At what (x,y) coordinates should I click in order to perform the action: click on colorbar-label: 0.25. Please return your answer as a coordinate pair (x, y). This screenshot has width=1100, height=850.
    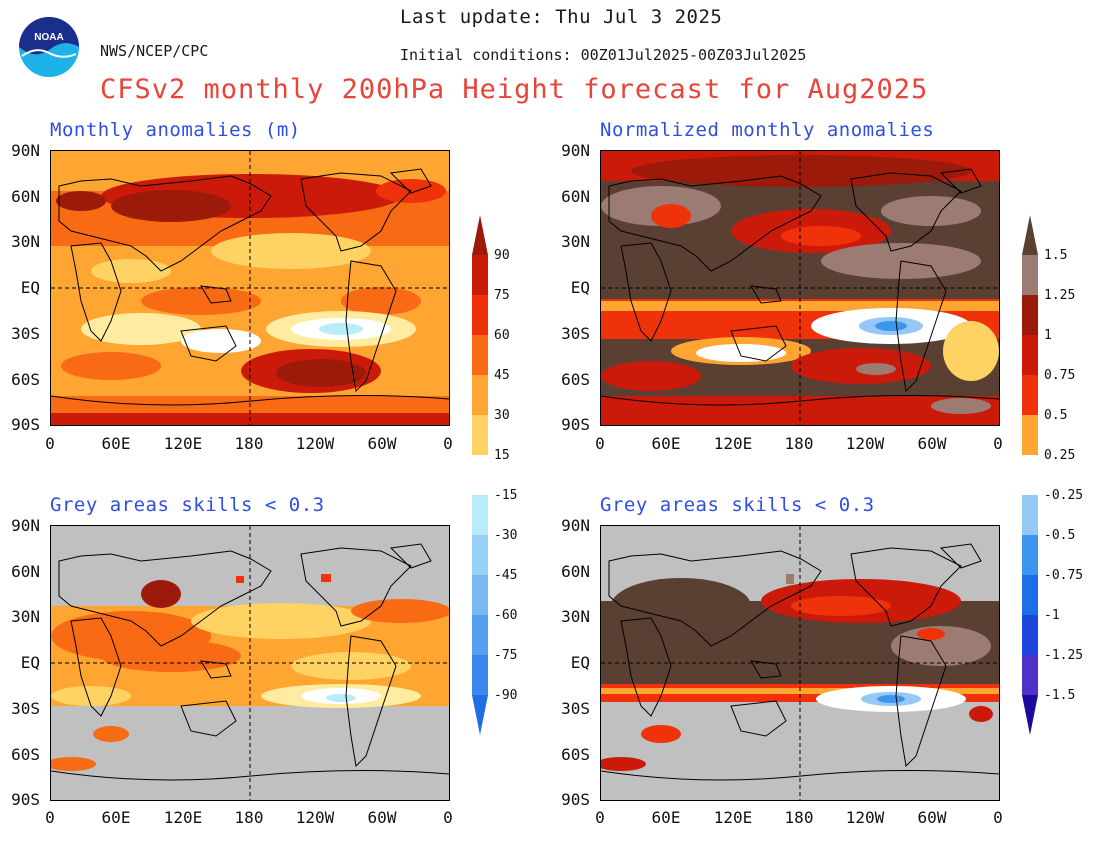
    Looking at the image, I should click on (1060, 455).